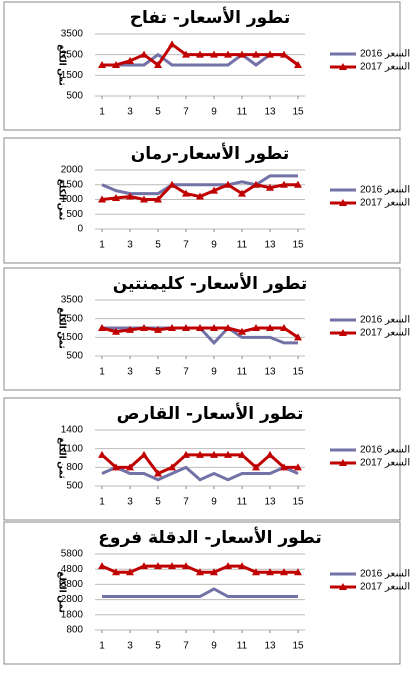 This screenshot has width=418, height=689. Describe the element at coordinates (72, 170) in the screenshot. I see `y-tick-label: 2000` at that location.